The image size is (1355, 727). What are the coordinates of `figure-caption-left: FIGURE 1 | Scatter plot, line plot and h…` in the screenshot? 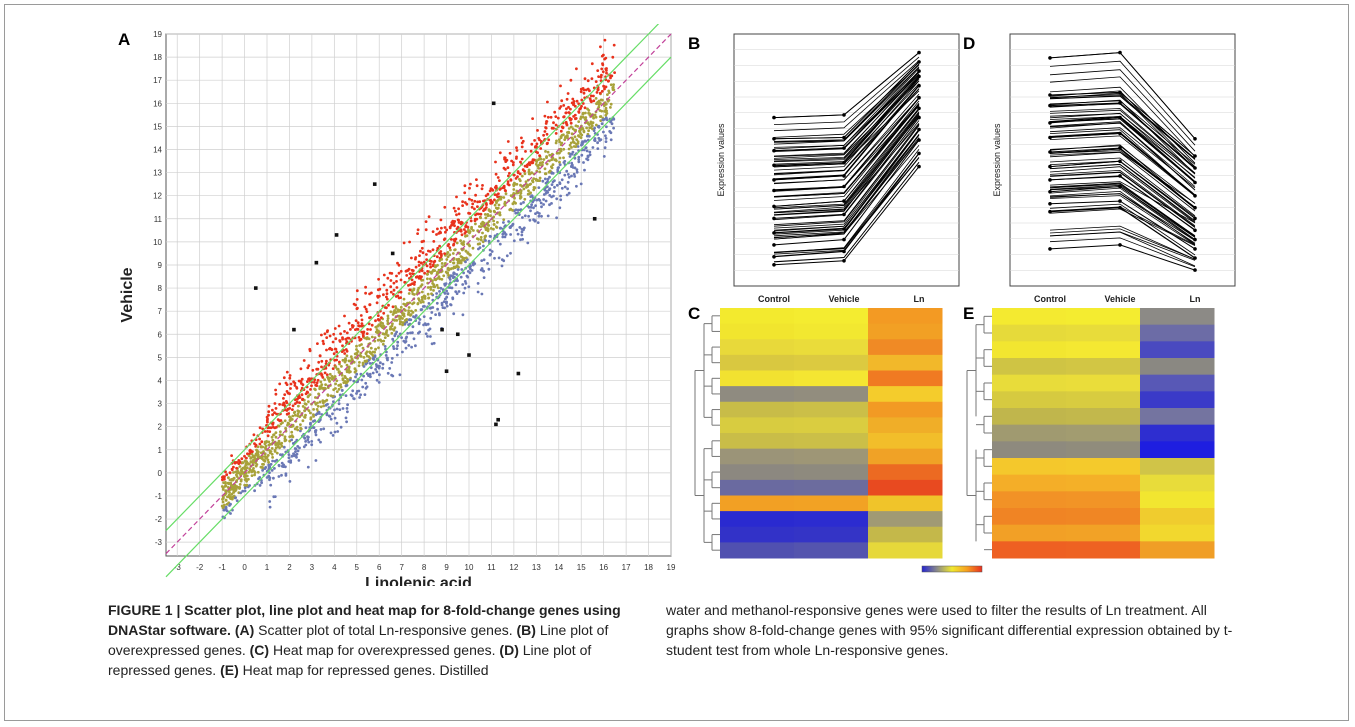 It's located at (373, 640).